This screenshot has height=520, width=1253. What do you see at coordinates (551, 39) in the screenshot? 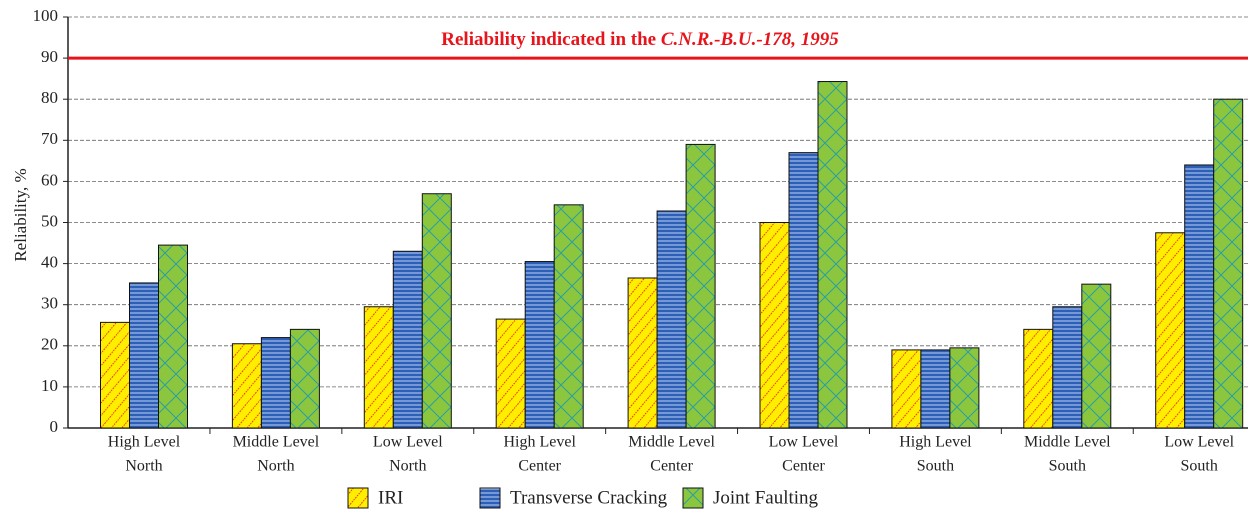
I see `reference-label-text: Reliability indicated in the` at bounding box center [551, 39].